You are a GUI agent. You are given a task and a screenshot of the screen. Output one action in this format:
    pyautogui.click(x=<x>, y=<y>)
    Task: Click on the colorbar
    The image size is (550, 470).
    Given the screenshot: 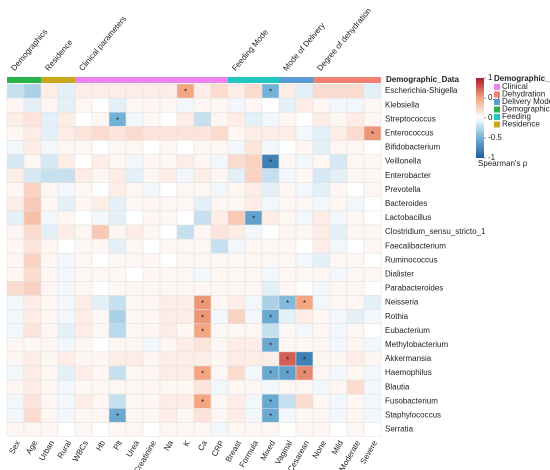 What is the action you would take?
    pyautogui.click(x=480, y=118)
    